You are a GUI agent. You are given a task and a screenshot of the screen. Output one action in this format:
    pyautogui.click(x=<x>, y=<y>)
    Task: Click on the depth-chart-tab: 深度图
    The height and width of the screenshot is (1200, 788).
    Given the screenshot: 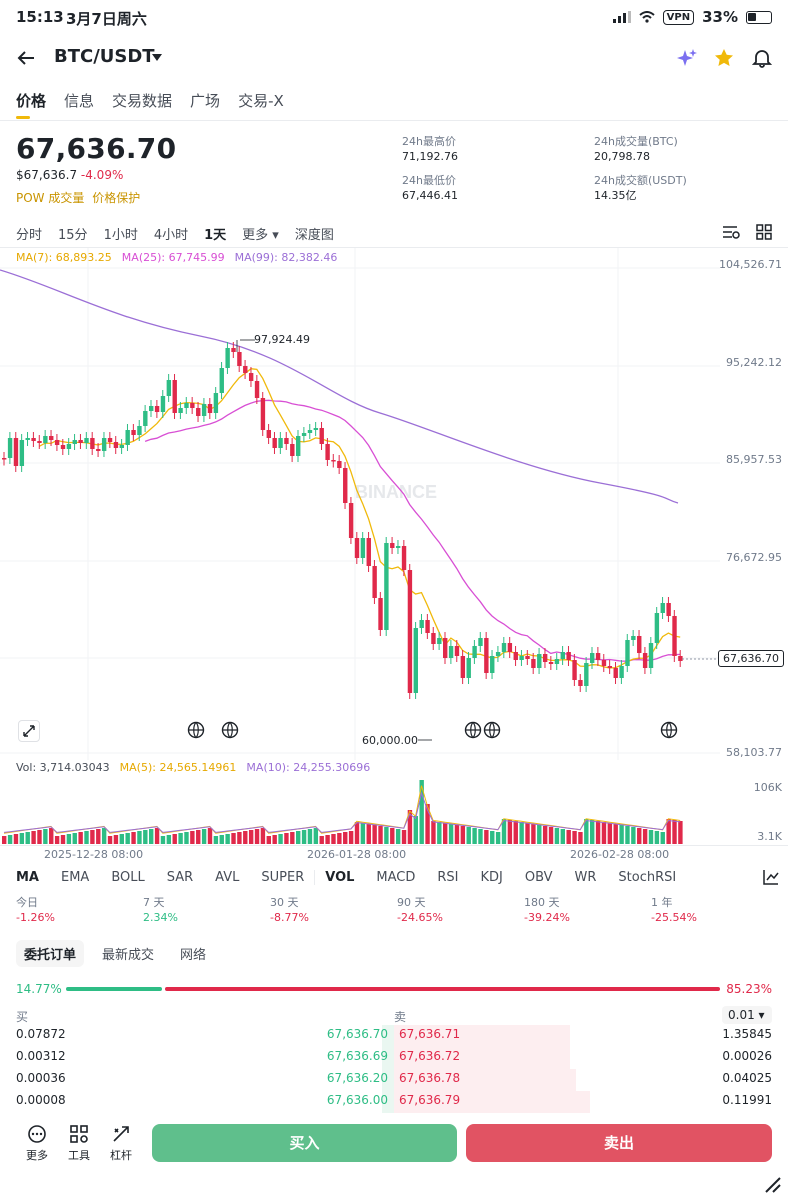 What is the action you would take?
    pyautogui.click(x=314, y=235)
    